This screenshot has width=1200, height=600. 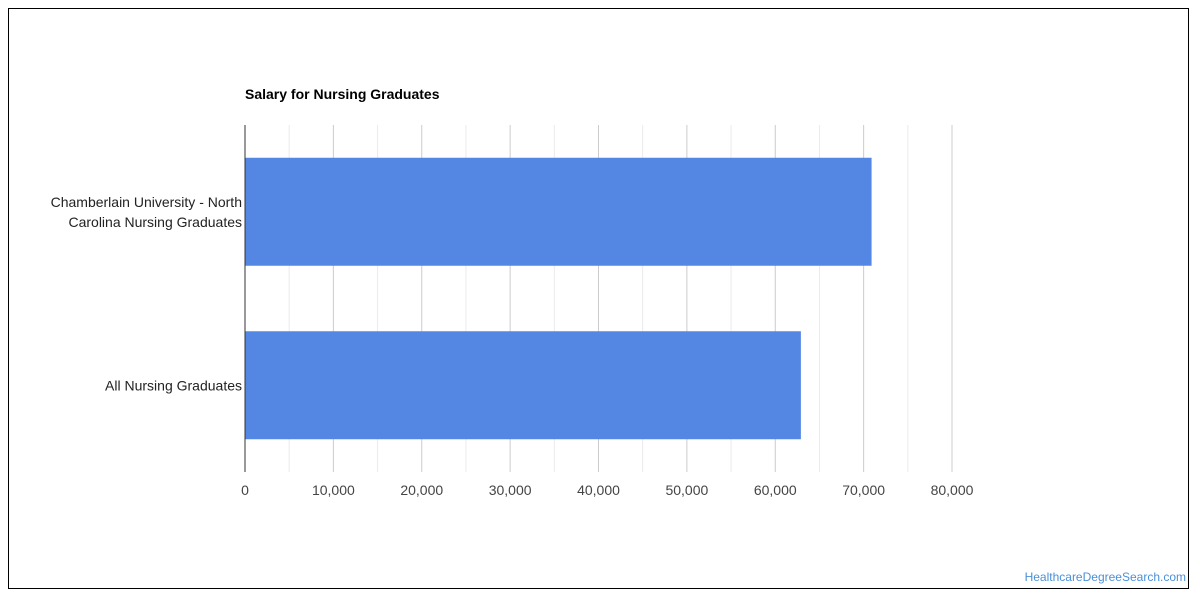 I want to click on x-tick-label: 0, so click(x=245, y=490).